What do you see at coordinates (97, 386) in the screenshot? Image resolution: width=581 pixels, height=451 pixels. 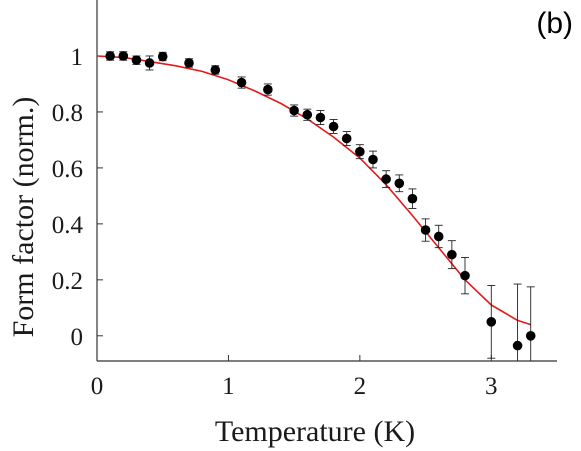 I see `x-tick-label: 0` at bounding box center [97, 386].